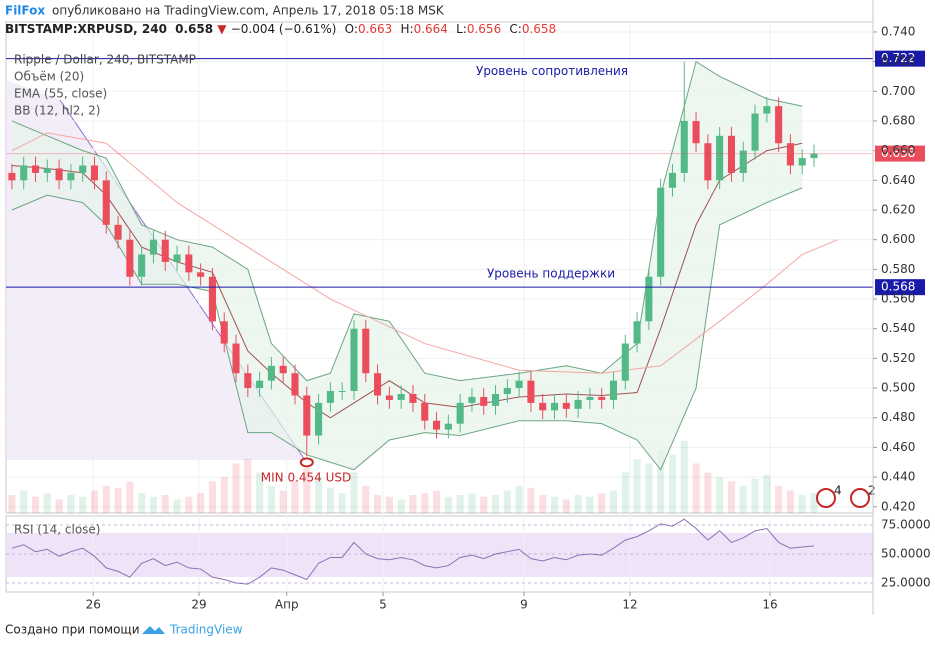  I want to click on event-badge, so click(826, 498).